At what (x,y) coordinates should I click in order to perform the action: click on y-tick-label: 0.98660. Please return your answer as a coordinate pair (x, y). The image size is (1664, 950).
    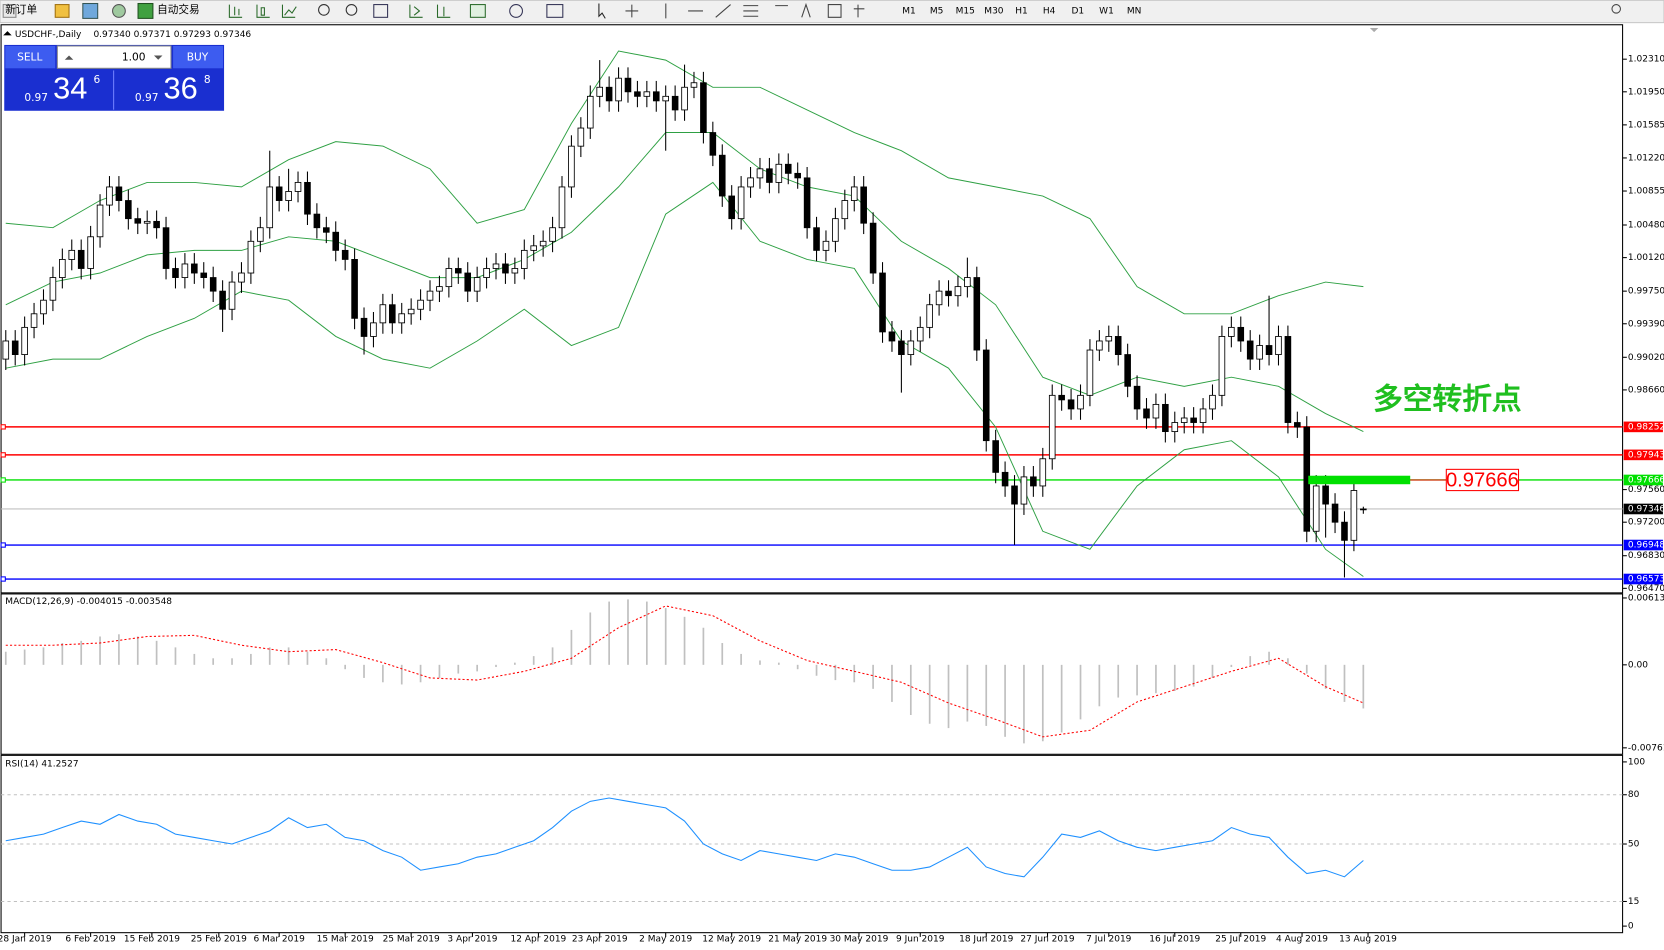
    Looking at the image, I should click on (1646, 390).